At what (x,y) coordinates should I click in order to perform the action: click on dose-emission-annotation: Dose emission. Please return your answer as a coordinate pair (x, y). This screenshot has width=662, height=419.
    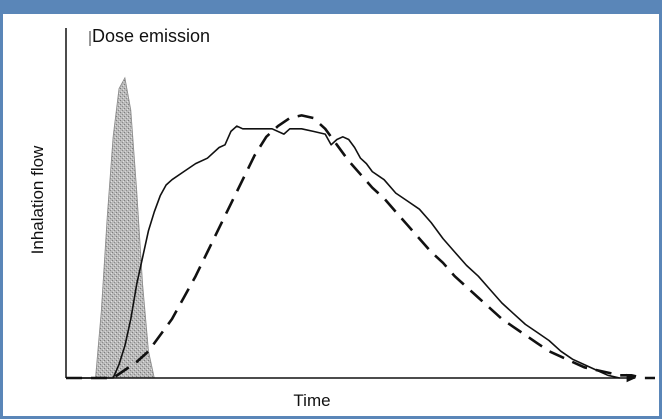
    Looking at the image, I should click on (151, 36).